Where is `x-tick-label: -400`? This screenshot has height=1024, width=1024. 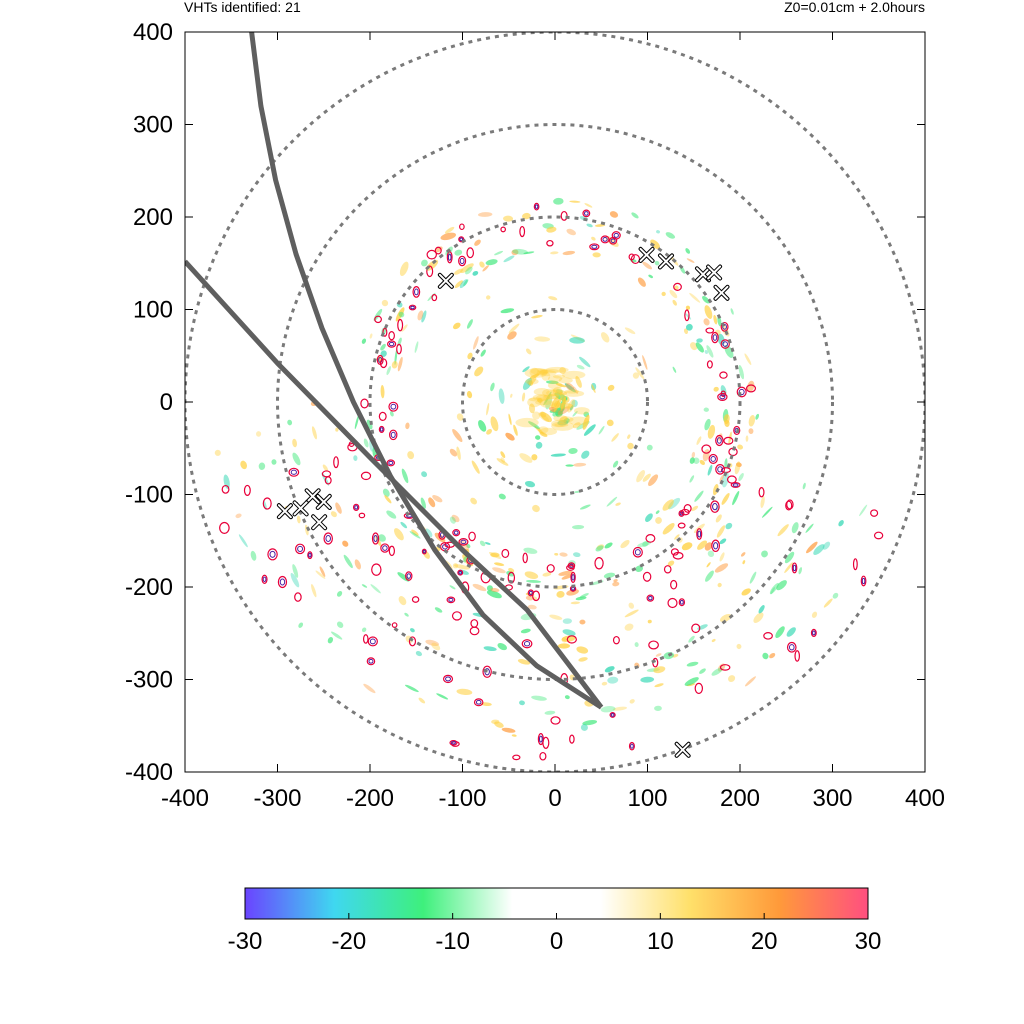 x-tick-label: -400 is located at coordinates (185, 798).